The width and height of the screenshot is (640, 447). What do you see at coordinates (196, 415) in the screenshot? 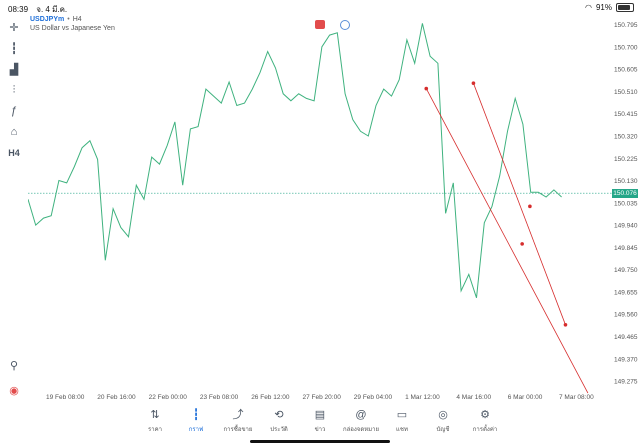
I see `chart-icon: ┇` at bounding box center [196, 415].